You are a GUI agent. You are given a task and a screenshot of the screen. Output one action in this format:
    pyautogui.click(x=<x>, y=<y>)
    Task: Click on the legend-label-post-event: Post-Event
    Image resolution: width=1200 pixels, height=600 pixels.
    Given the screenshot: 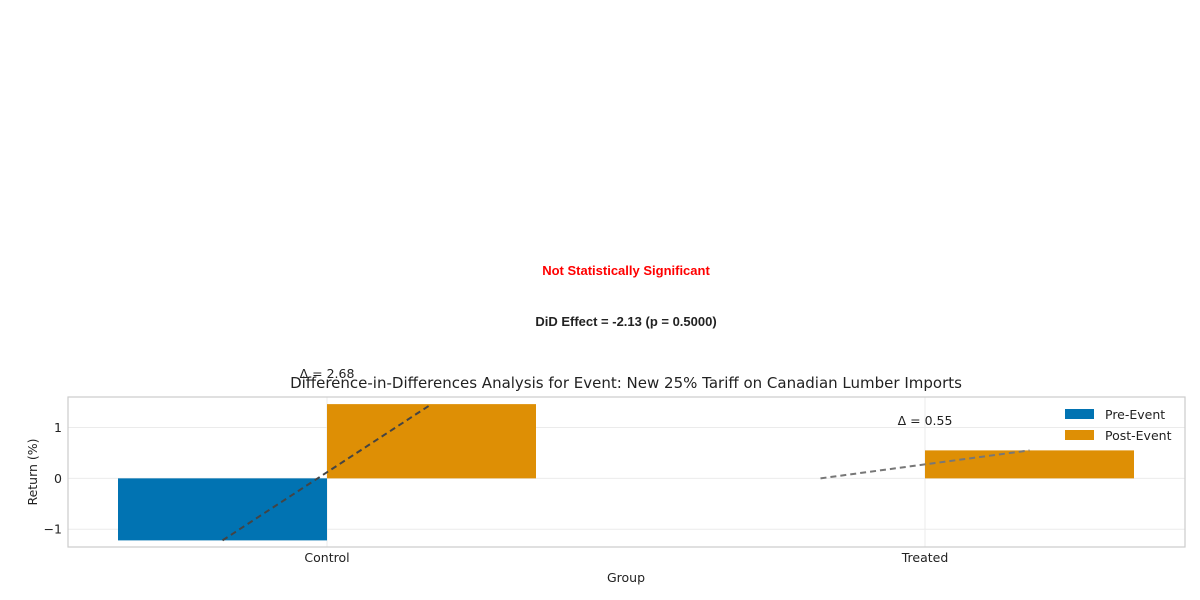 What is the action you would take?
    pyautogui.click(x=1138, y=435)
    